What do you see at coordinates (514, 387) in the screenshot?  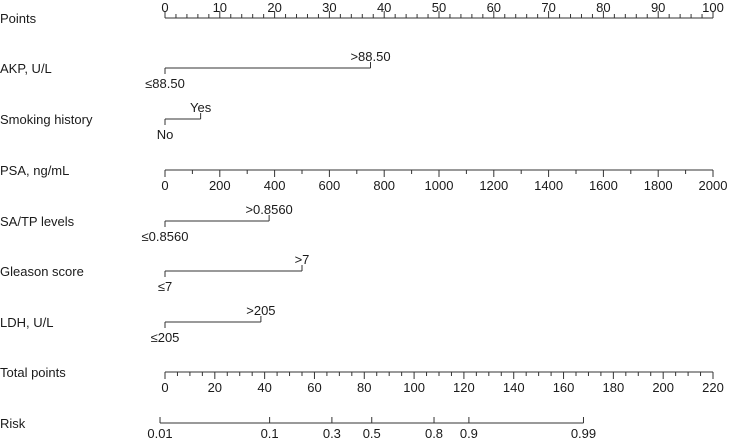 I see `total-points-tick-label: 140` at bounding box center [514, 387].